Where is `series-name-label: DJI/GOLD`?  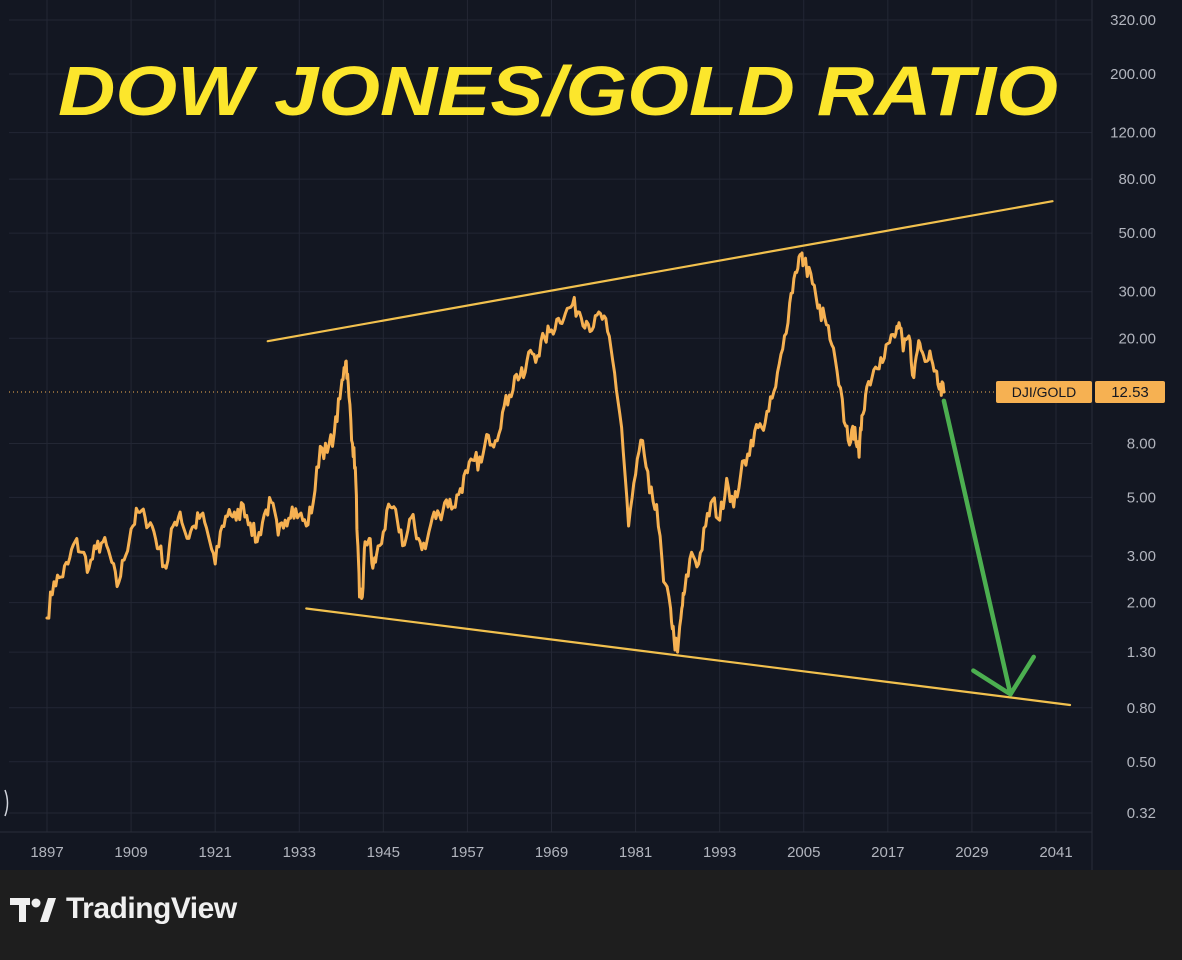 series-name-label: DJI/GOLD is located at coordinates (1044, 392).